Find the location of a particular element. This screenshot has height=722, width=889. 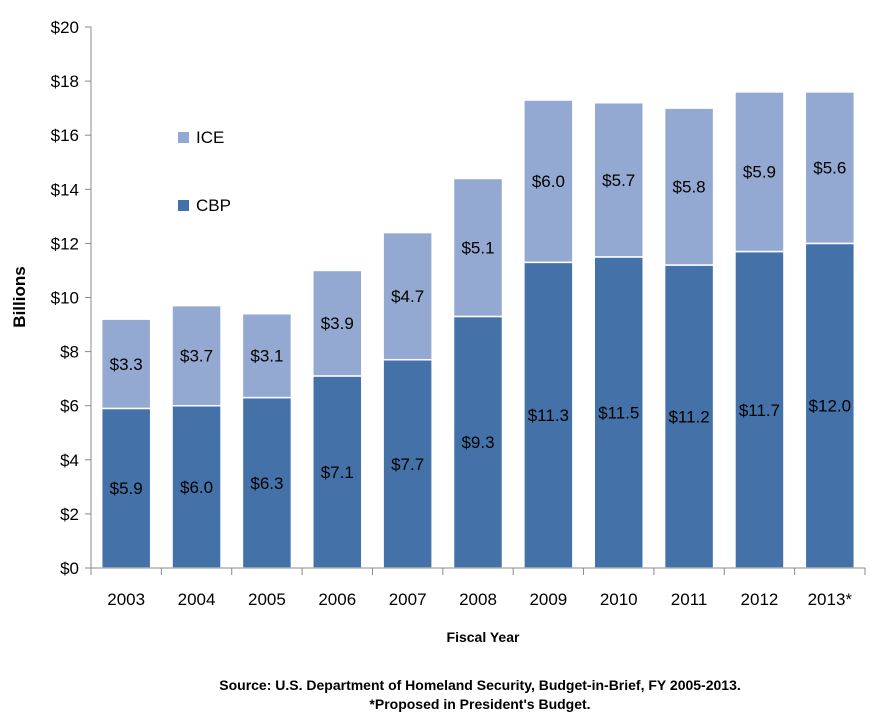

x-tick-label: 2004 is located at coordinates (197, 599).